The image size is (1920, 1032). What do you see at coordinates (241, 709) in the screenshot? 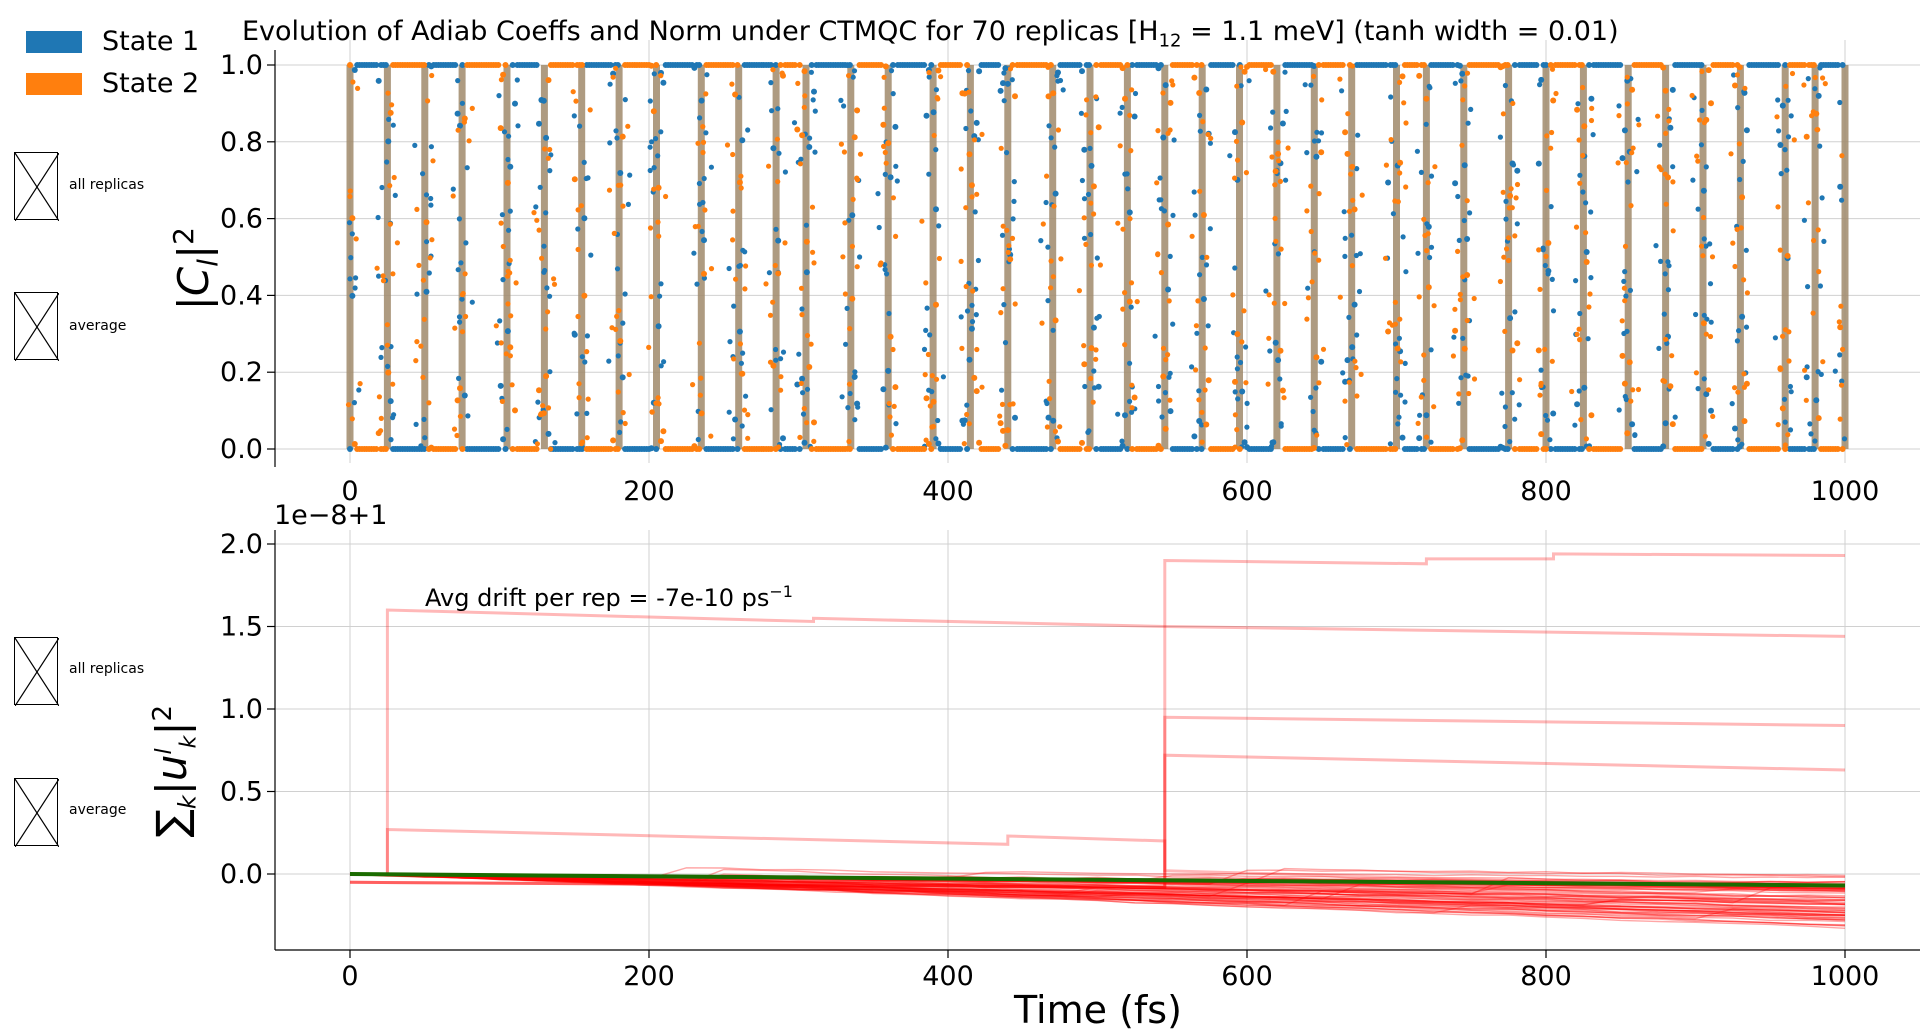
I see `bottom-ytick-label: 1.0` at bounding box center [241, 709].